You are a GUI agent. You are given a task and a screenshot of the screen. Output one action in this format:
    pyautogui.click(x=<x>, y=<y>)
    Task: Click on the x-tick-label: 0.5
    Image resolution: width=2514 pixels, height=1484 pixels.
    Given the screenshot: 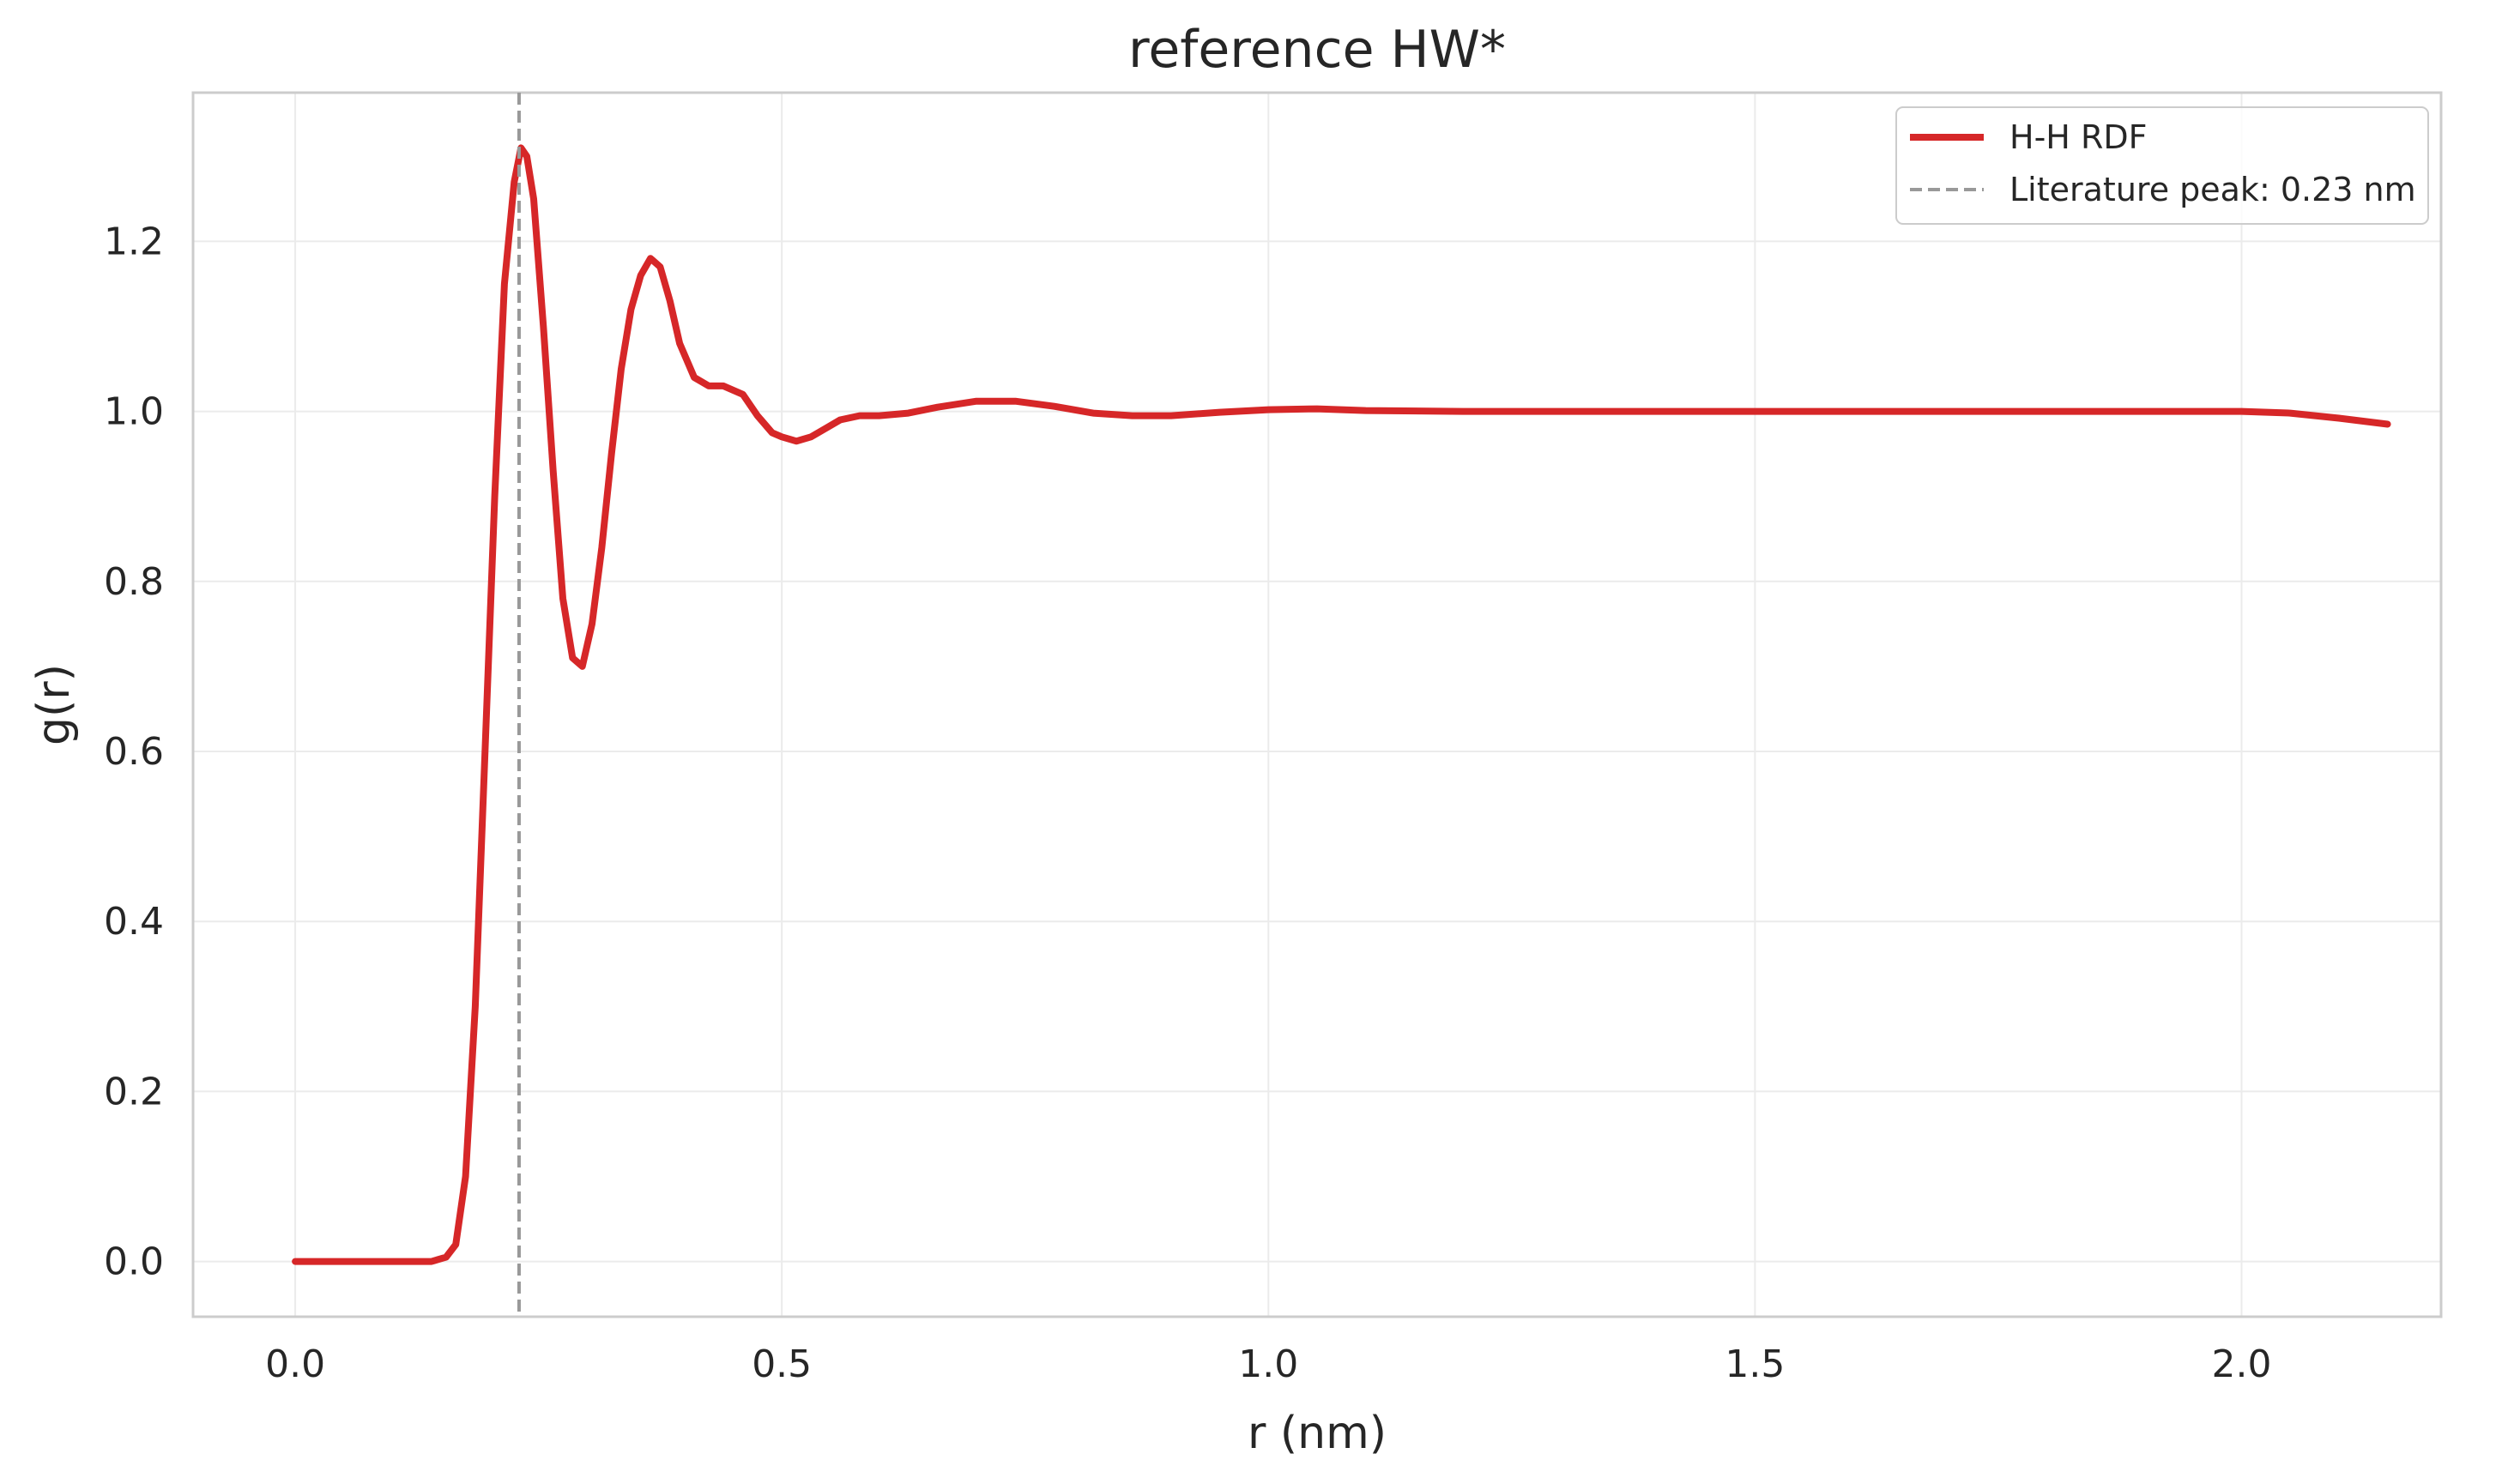 What is the action you would take?
    pyautogui.click(x=782, y=1364)
    